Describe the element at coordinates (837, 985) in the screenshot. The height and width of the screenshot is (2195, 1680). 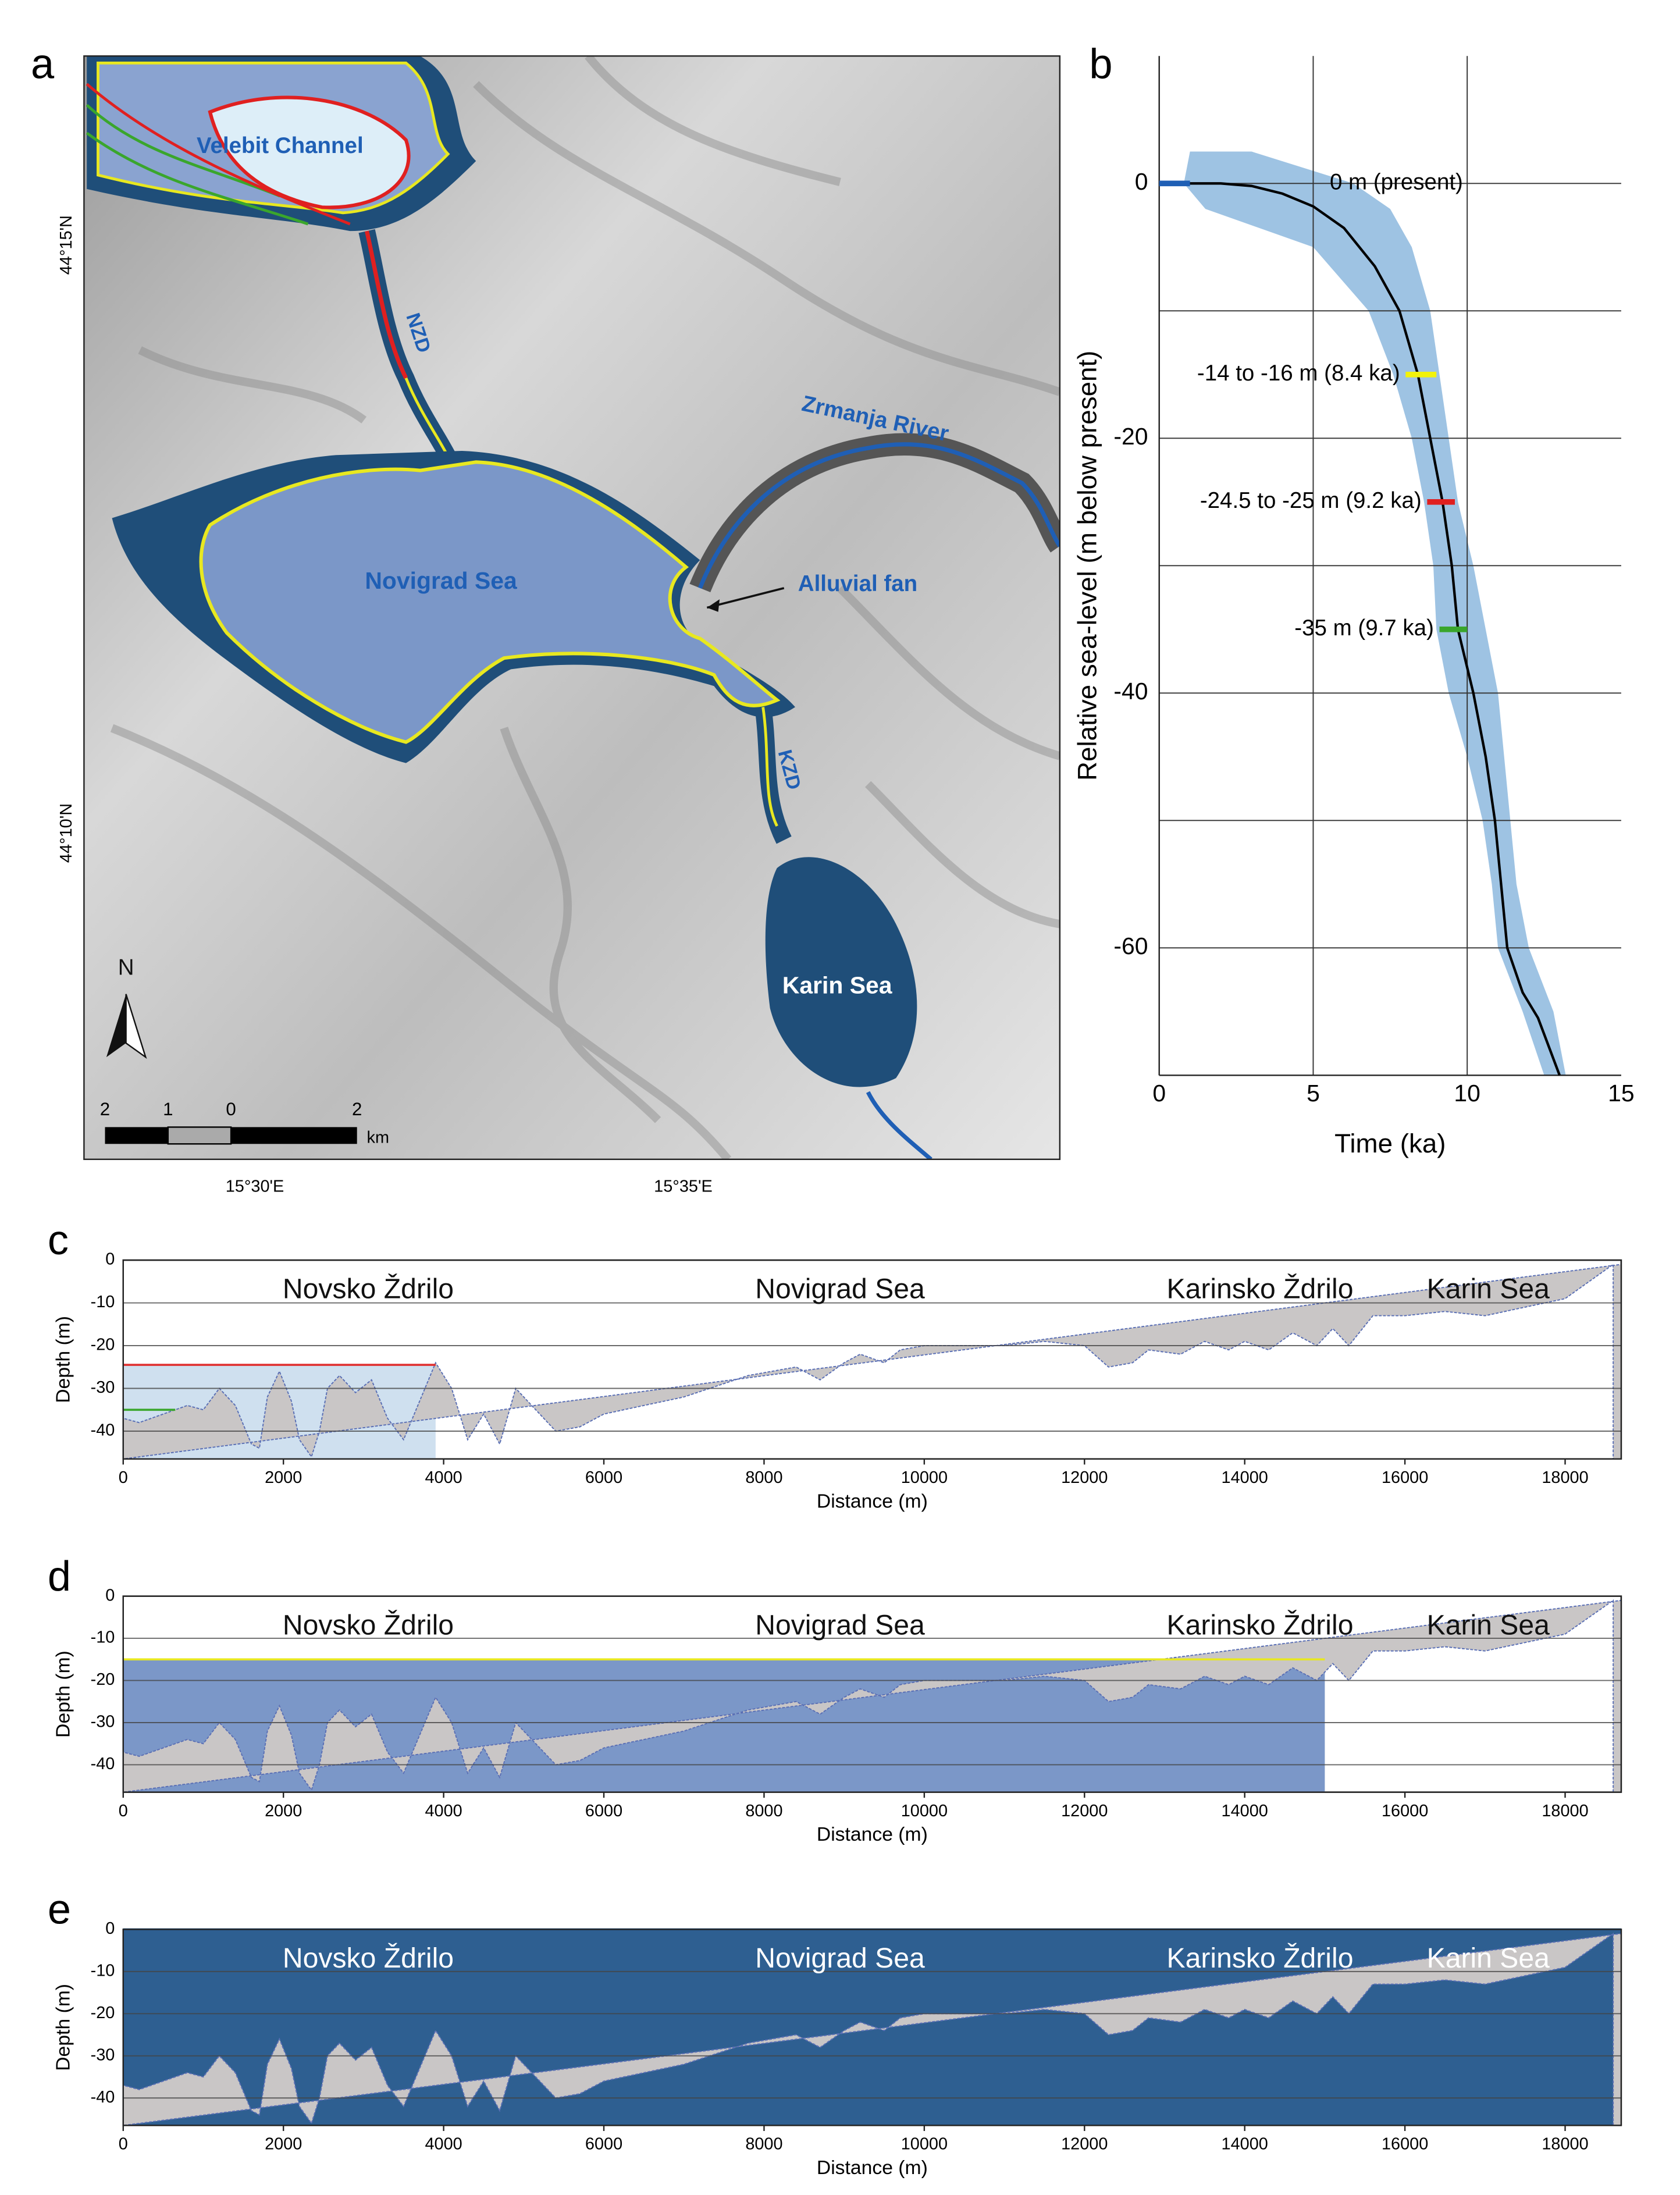
I see `map-label: Karin Sea` at that location.